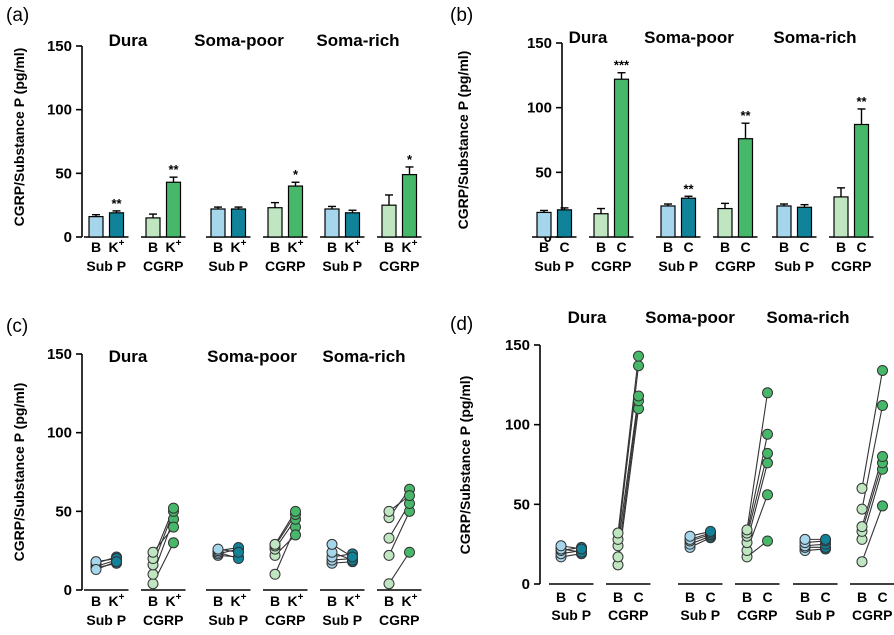  What do you see at coordinates (461, 324) in the screenshot?
I see `panel-label: (d)` at bounding box center [461, 324].